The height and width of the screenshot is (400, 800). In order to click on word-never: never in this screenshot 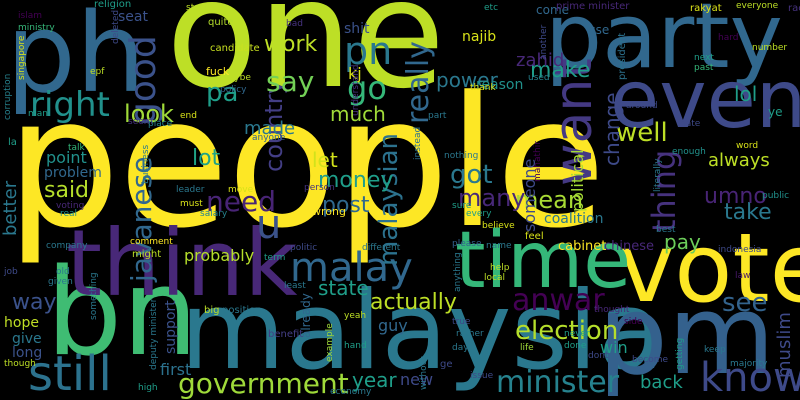, I will do `click(577, 334)`.